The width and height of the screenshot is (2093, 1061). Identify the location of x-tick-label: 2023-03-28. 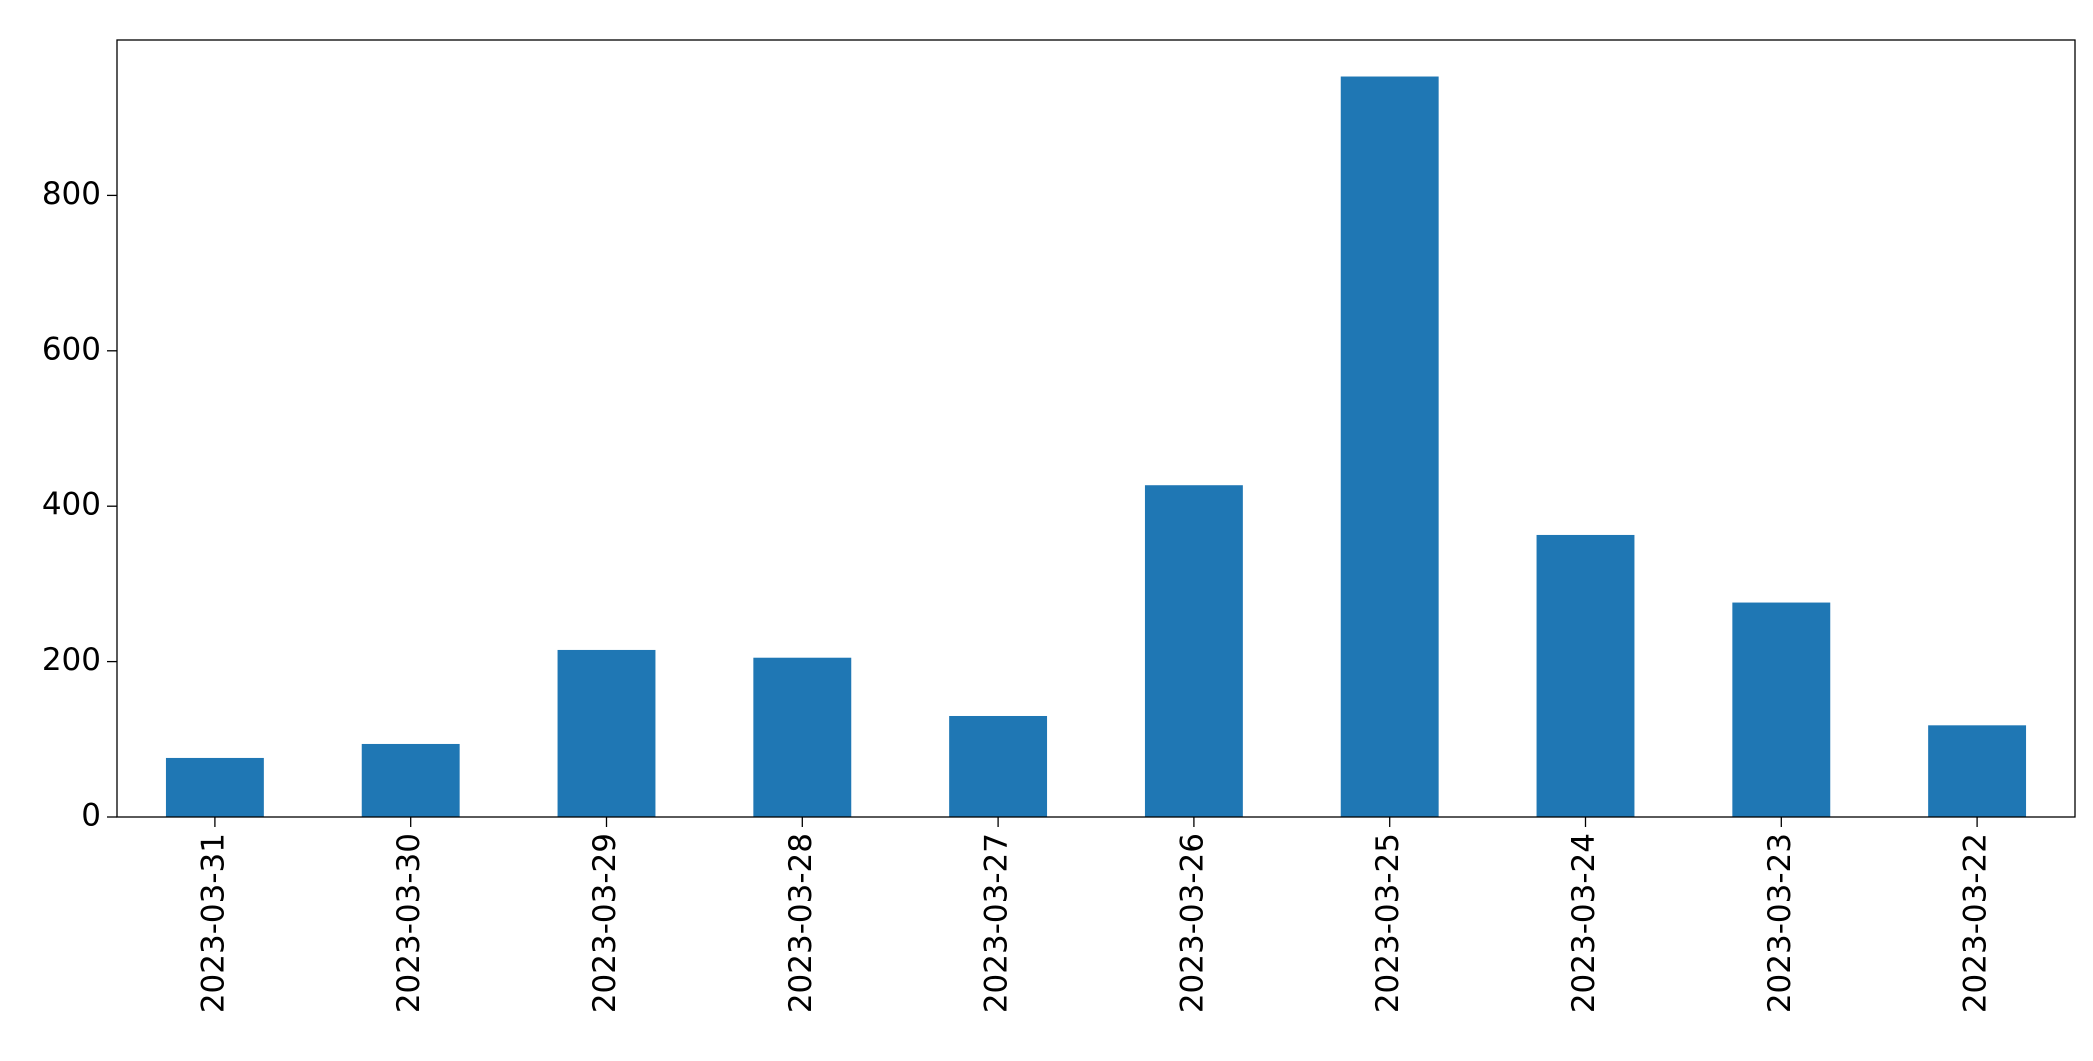
(801, 923).